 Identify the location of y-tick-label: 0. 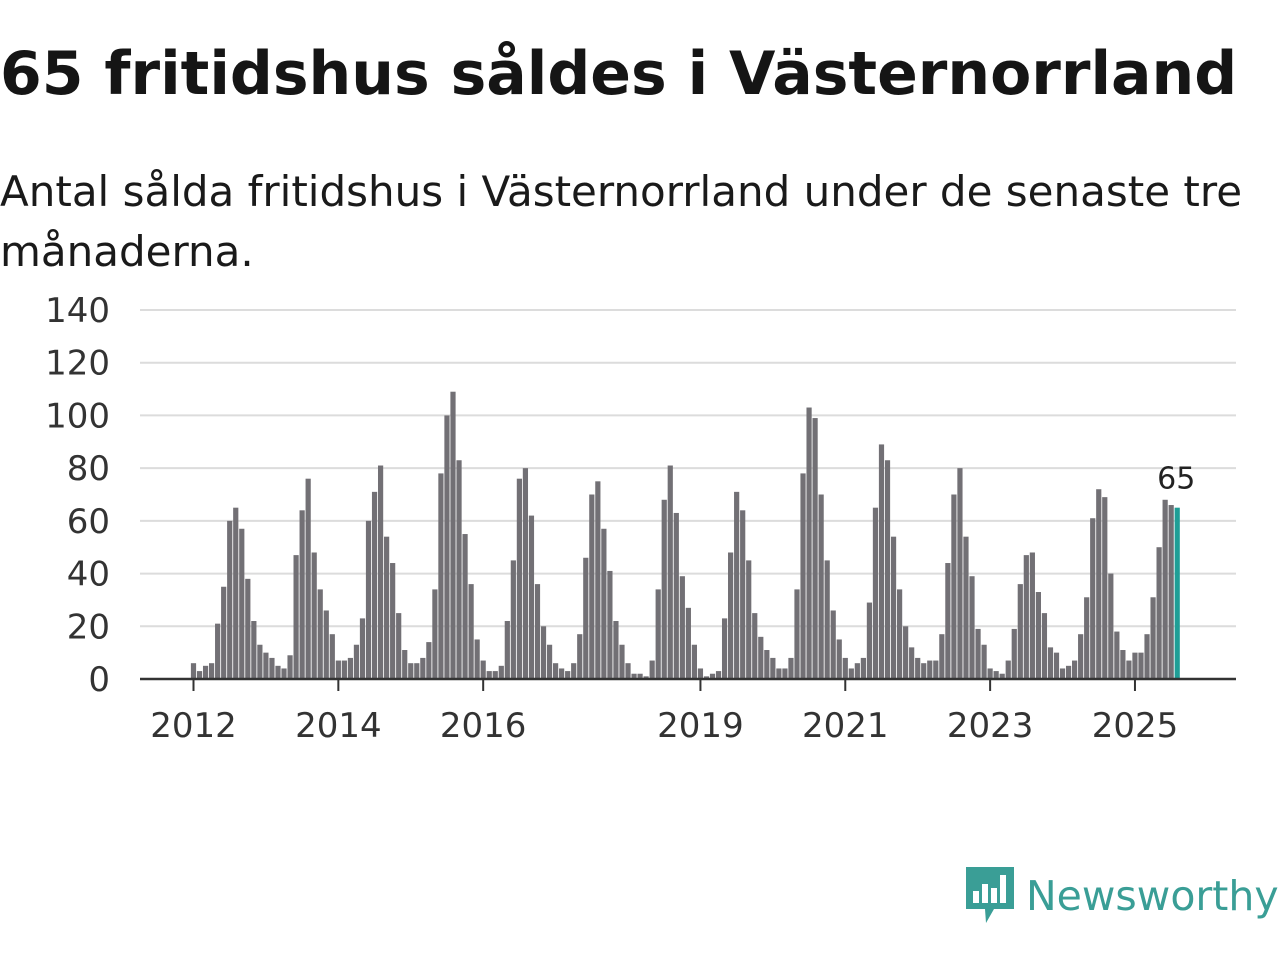
(99, 680).